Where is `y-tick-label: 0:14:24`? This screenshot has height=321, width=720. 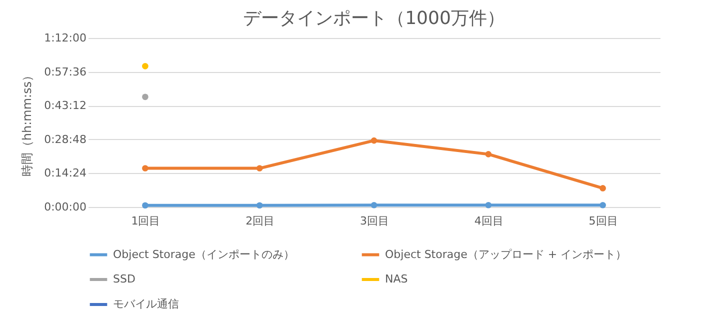
y-tick-label: 0:14:24 is located at coordinates (65, 173).